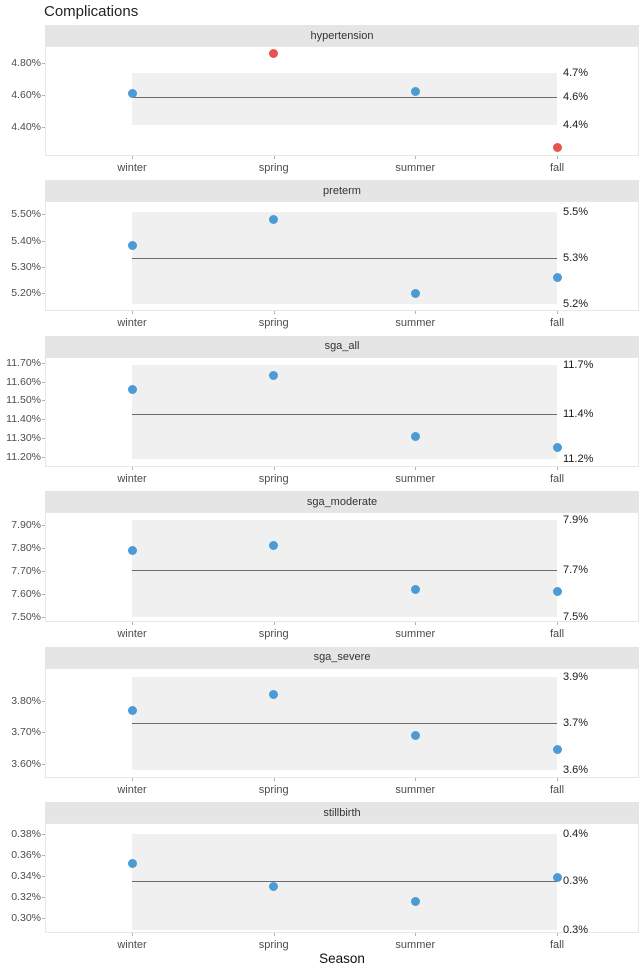 The height and width of the screenshot is (971, 644). I want to click on band-annotation: 5.2%, so click(576, 303).